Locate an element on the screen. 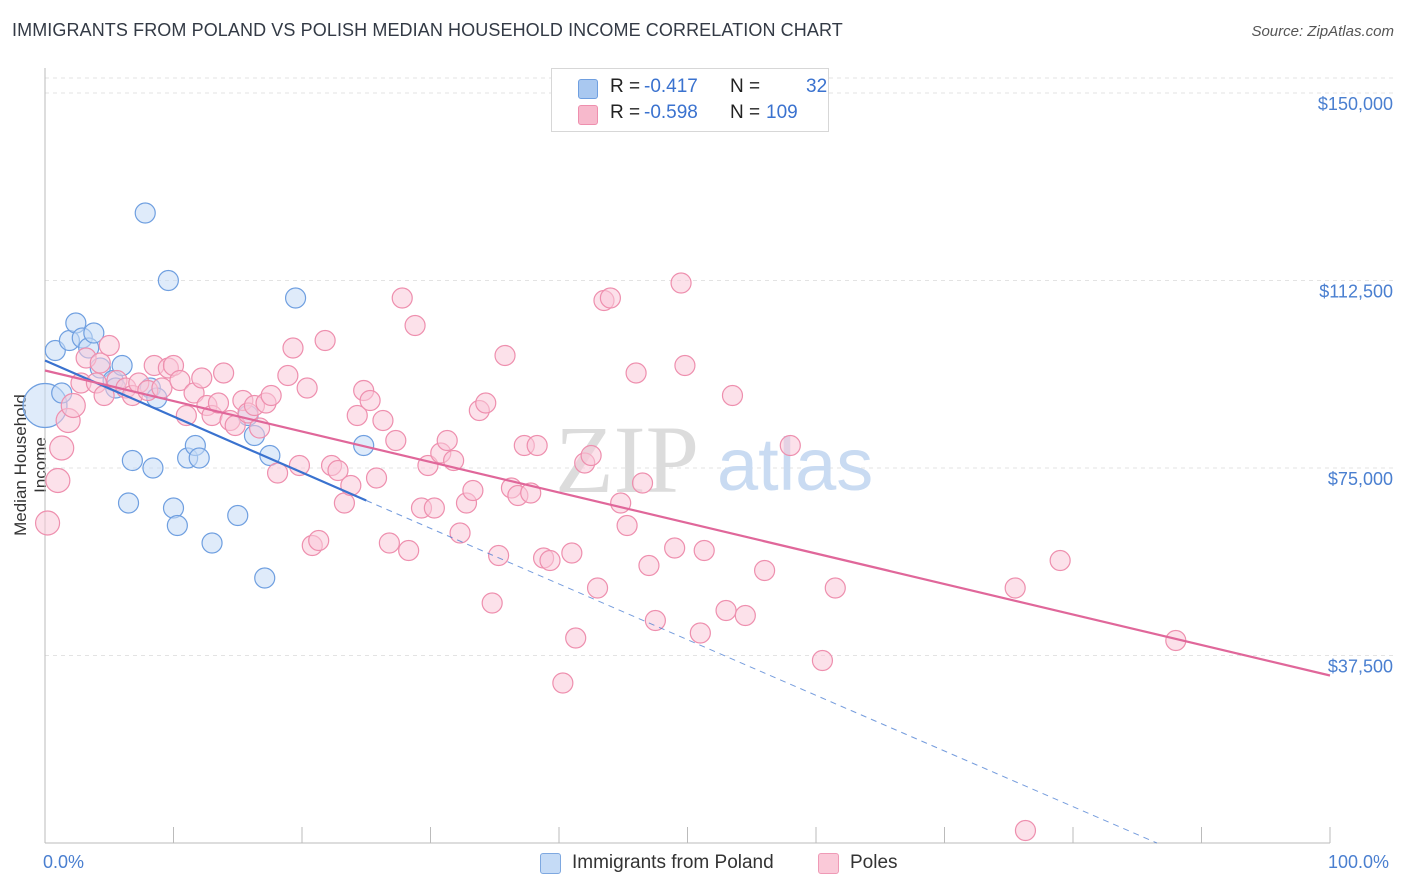 The width and height of the screenshot is (1406, 892). legend-n-value: 32 is located at coordinates (817, 86).